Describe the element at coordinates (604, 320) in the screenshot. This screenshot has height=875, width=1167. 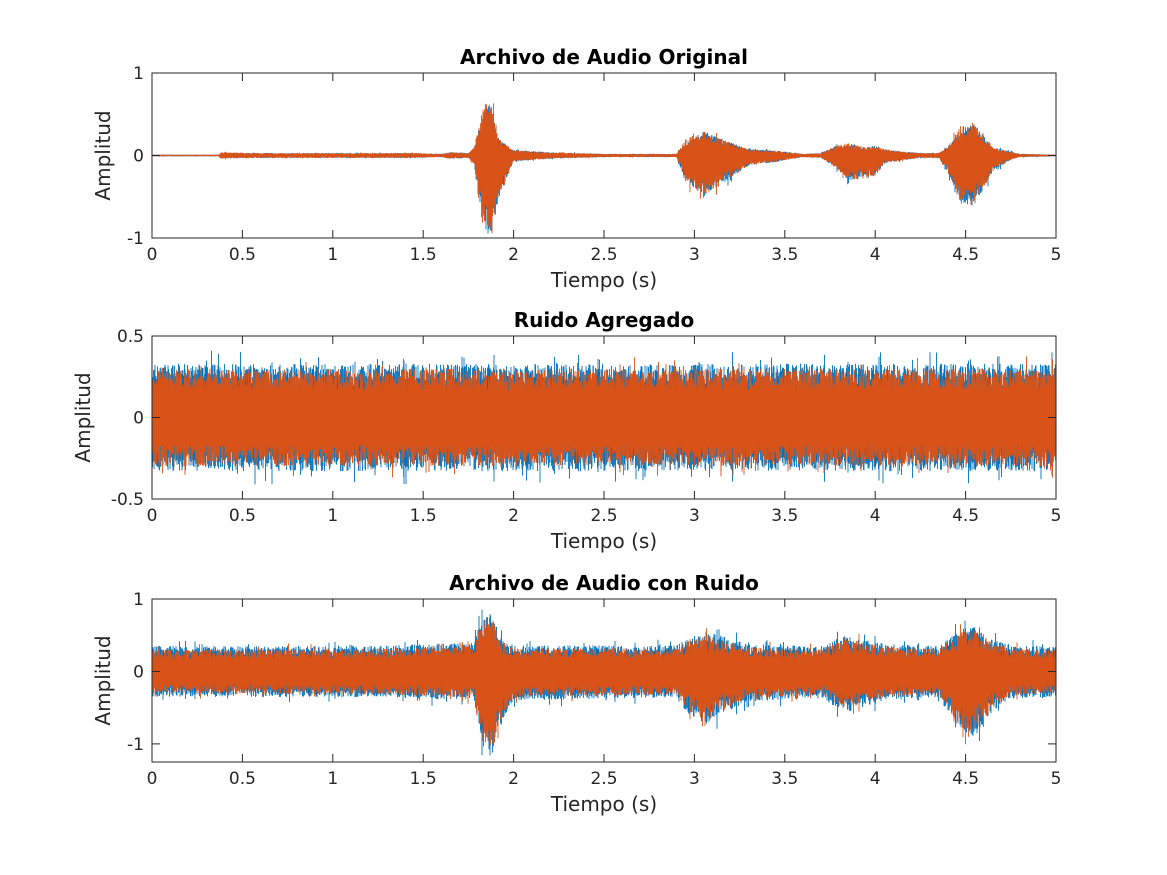
I see `chart-title: Ruido Agregado` at that location.